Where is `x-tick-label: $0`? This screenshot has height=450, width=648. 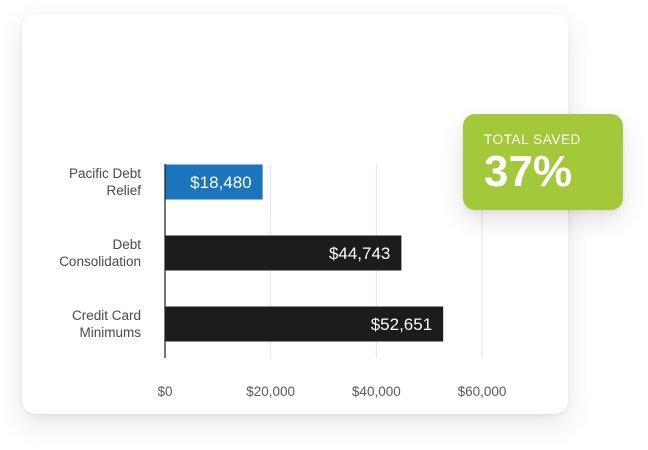 x-tick-label: $0 is located at coordinates (164, 391).